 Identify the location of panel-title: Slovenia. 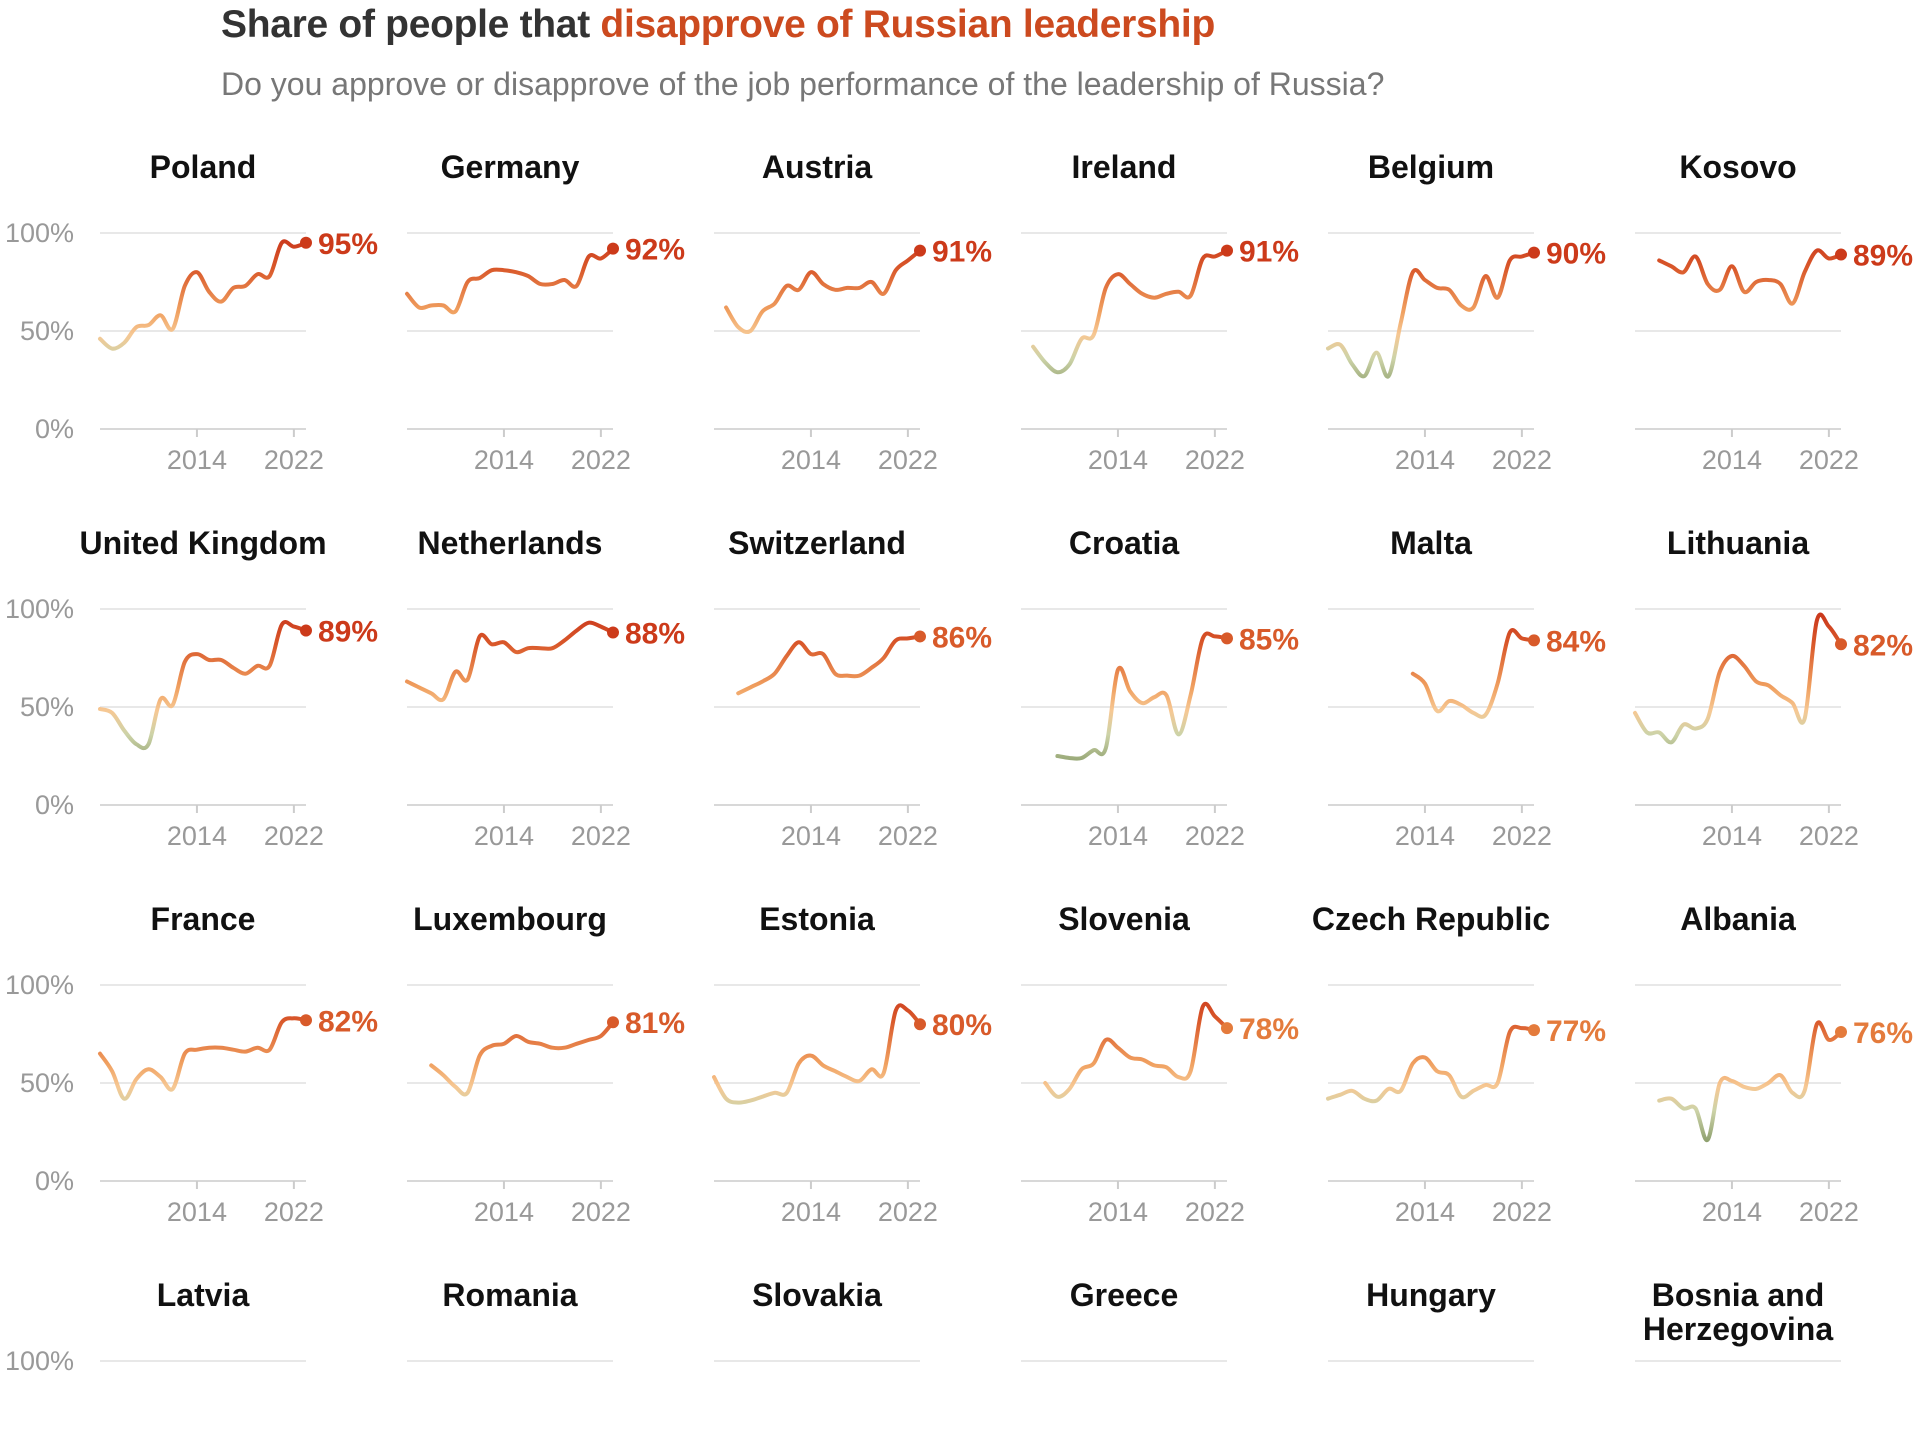
(1124, 919).